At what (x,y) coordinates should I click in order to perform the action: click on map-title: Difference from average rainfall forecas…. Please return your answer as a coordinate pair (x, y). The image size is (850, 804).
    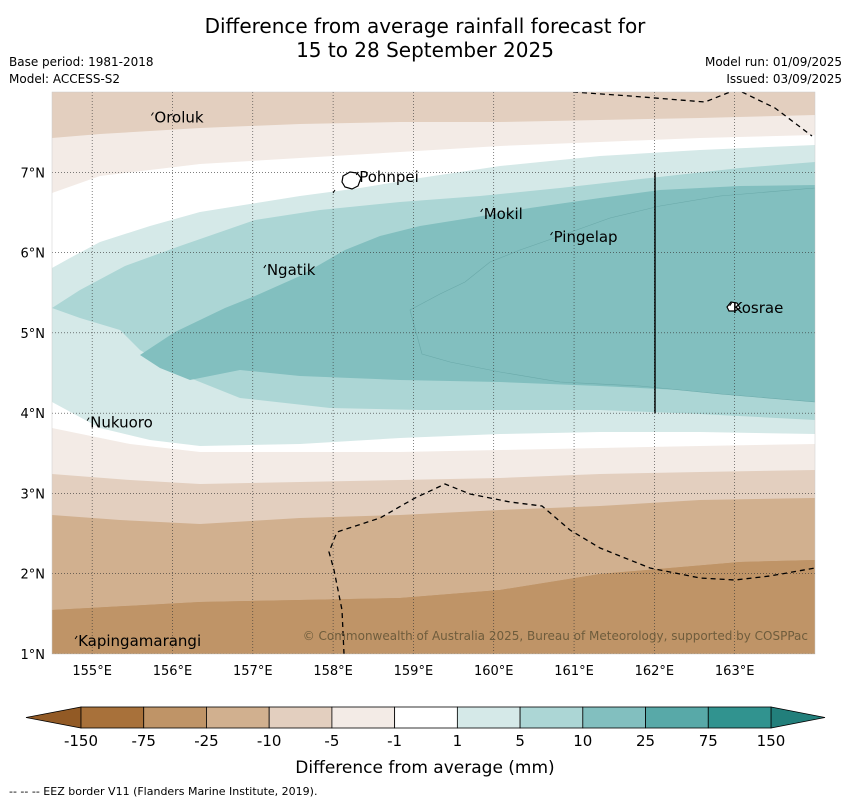
    Looking at the image, I should click on (425, 38).